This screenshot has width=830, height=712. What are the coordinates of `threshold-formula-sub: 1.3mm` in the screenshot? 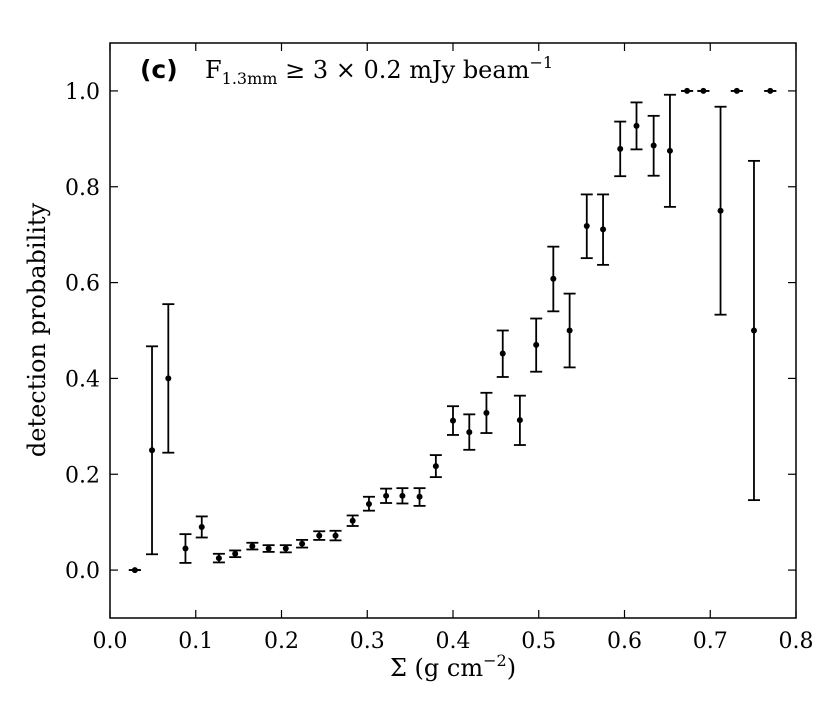 It's located at (250, 78).